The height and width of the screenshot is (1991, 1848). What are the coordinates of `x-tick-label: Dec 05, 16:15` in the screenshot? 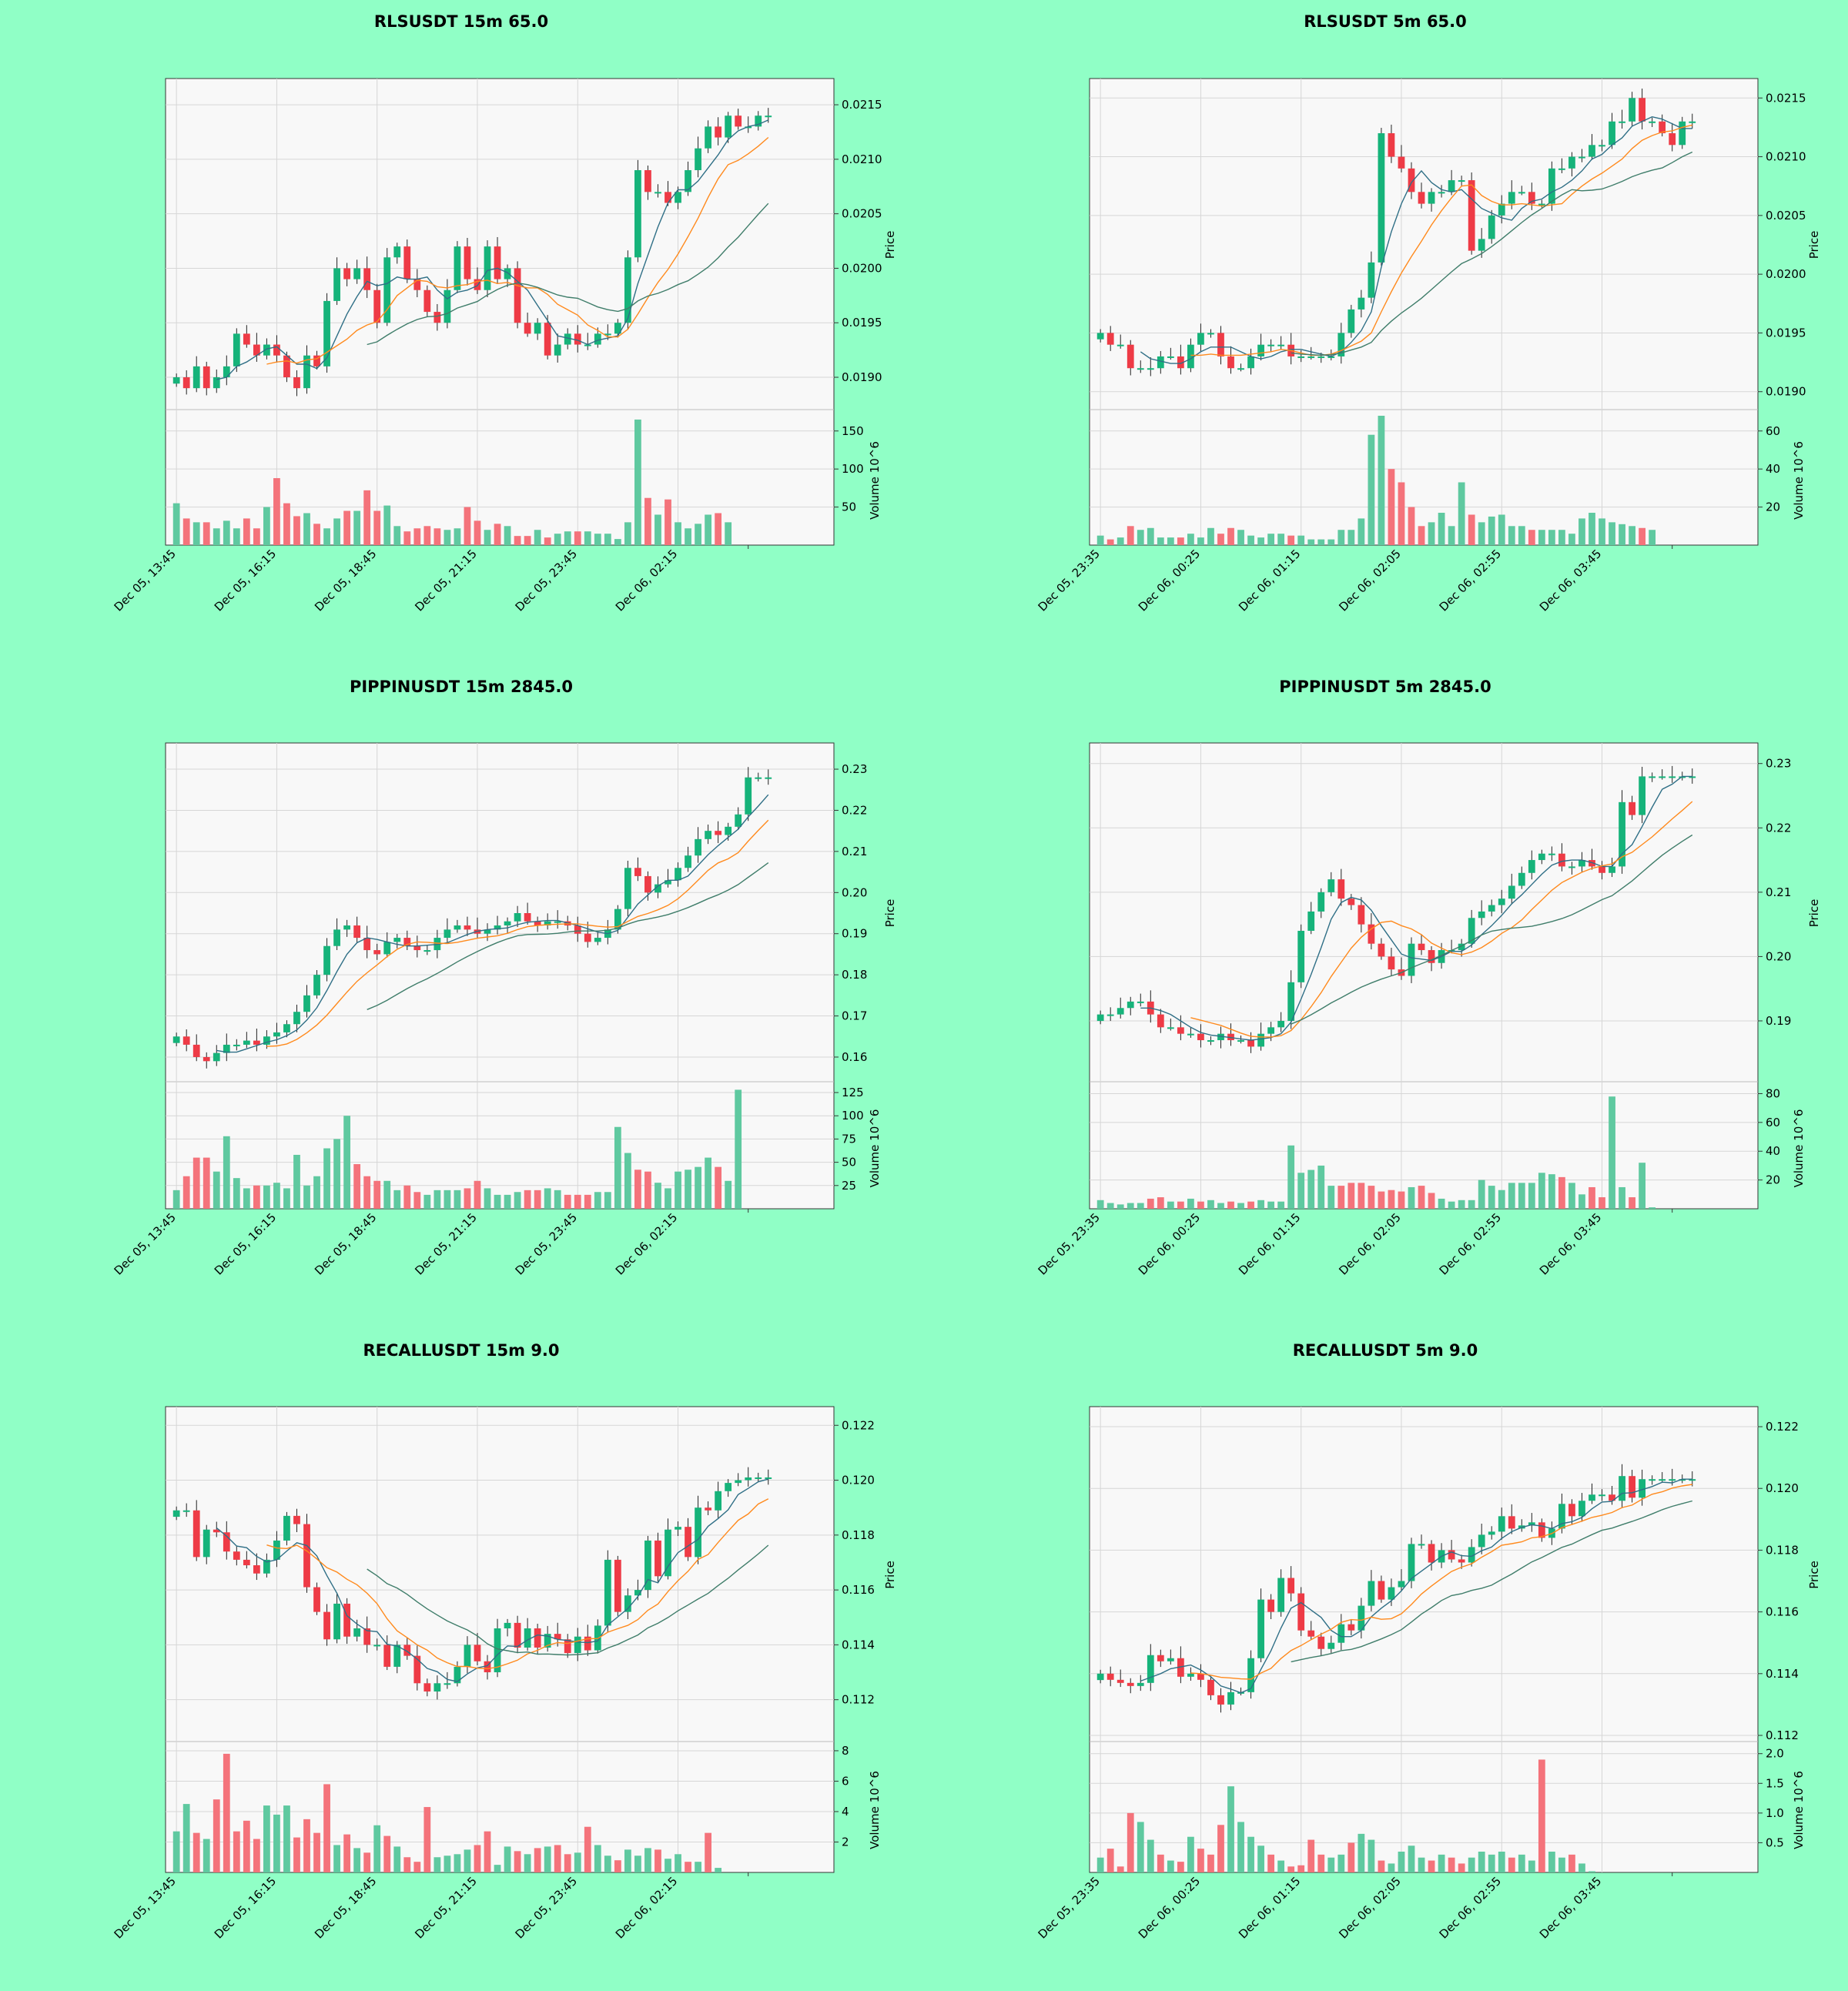 It's located at (245, 1243).